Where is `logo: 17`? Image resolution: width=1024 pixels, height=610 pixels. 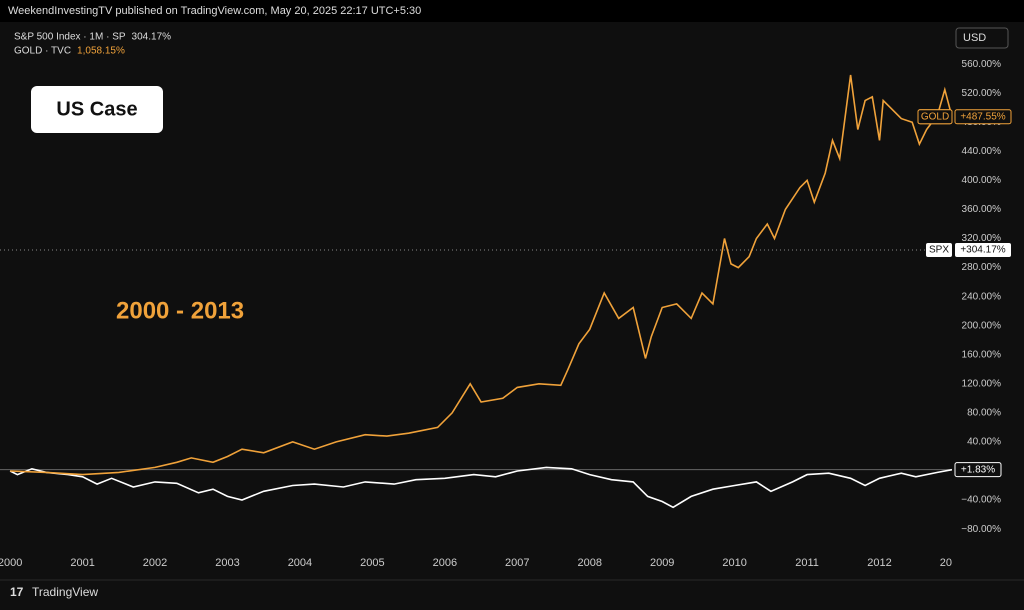 logo: 17 is located at coordinates (17, 592).